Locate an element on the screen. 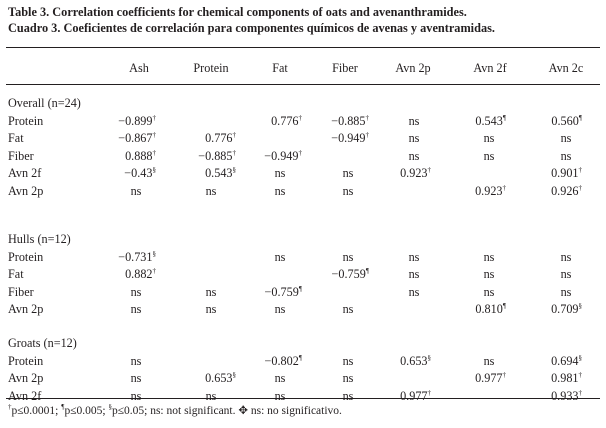  cell-value: 0.888 is located at coordinates (139, 155).